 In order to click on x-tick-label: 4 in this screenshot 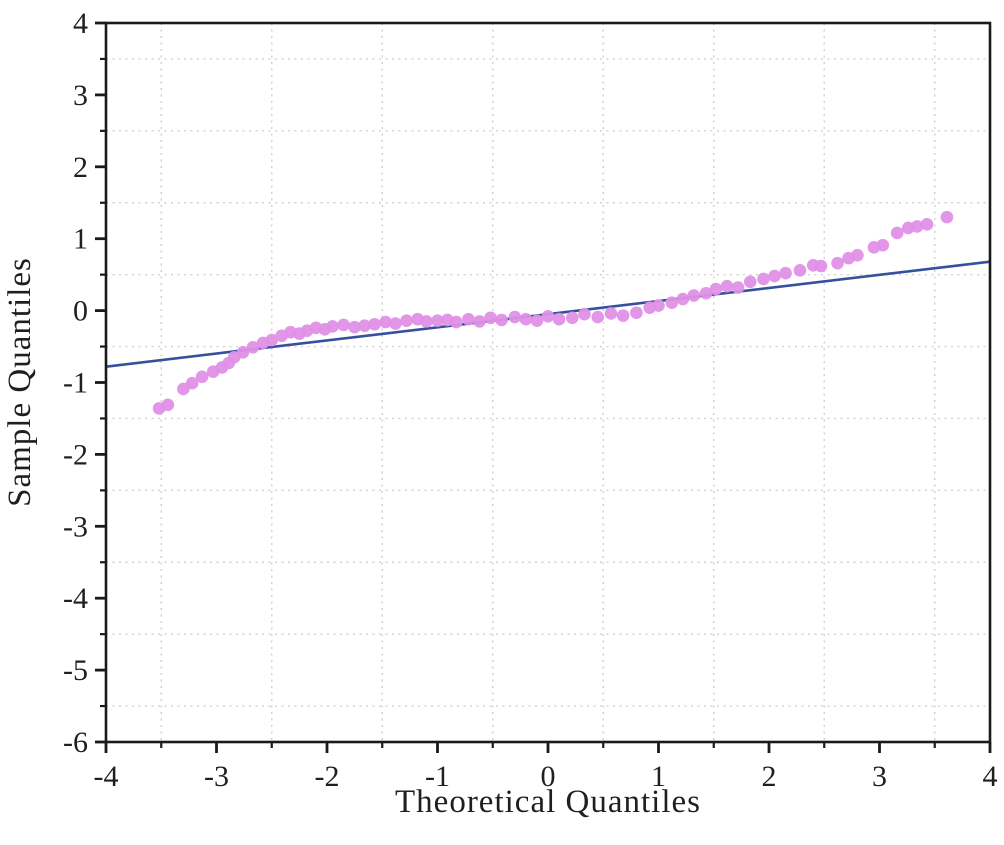, I will do `click(990, 776)`.